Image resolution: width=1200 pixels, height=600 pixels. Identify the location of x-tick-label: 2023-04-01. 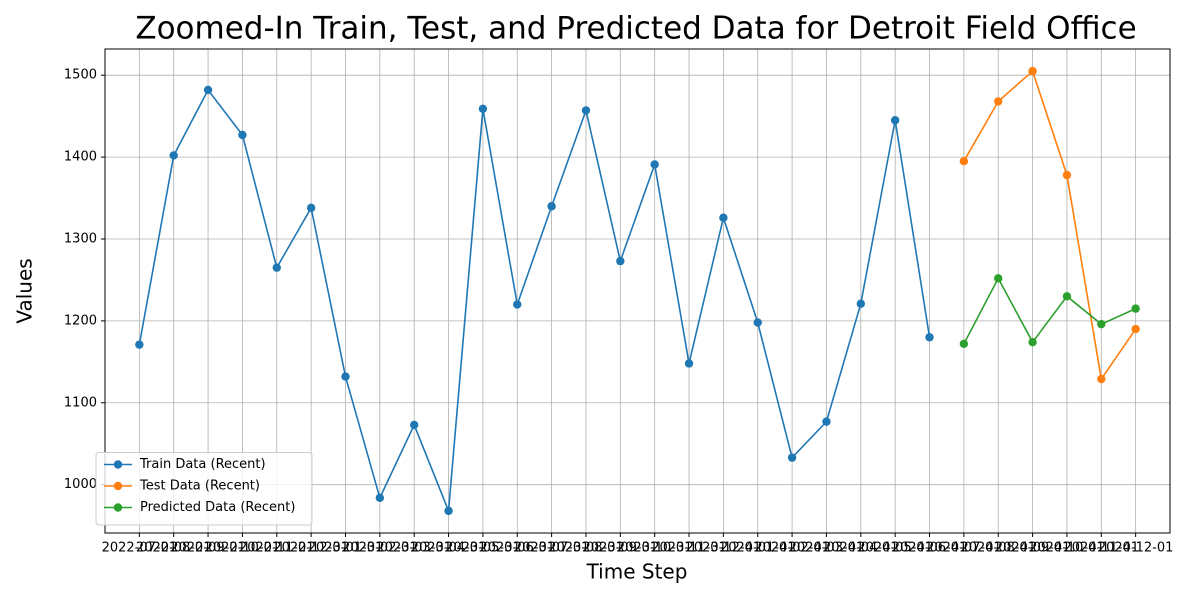
(449, 548).